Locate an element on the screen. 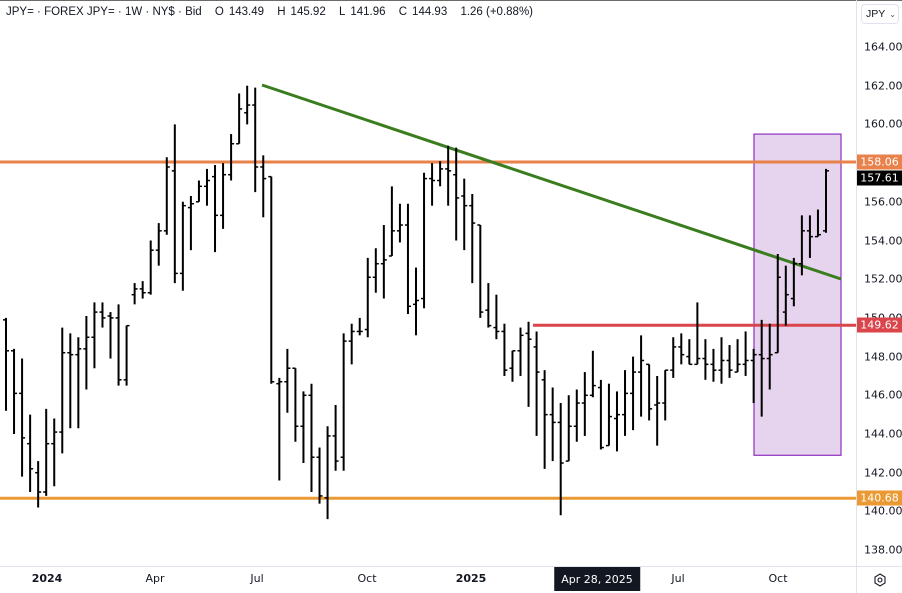 The width and height of the screenshot is (902, 593). low-value: 141.96 is located at coordinates (368, 12).